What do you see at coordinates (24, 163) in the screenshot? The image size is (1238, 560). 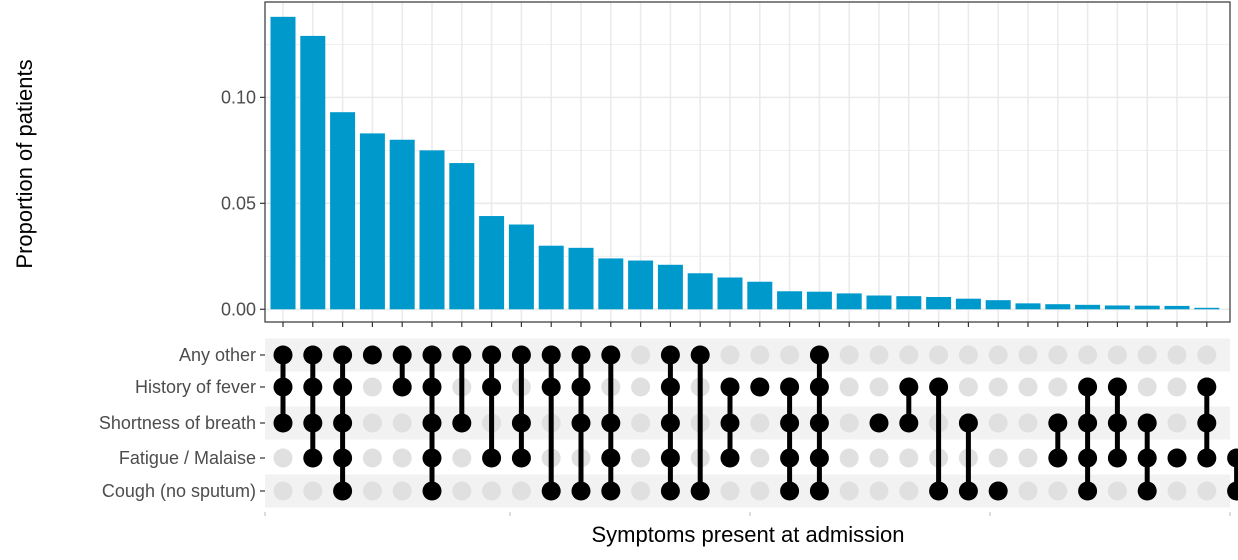 I see `y-axis-title: Proportion of patients` at bounding box center [24, 163].